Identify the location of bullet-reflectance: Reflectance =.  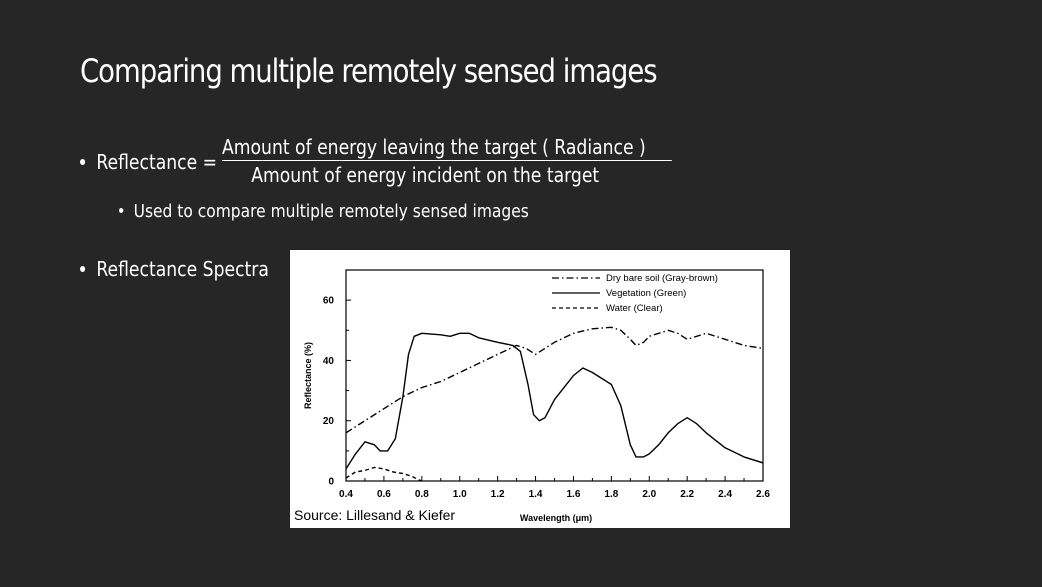
(148, 162).